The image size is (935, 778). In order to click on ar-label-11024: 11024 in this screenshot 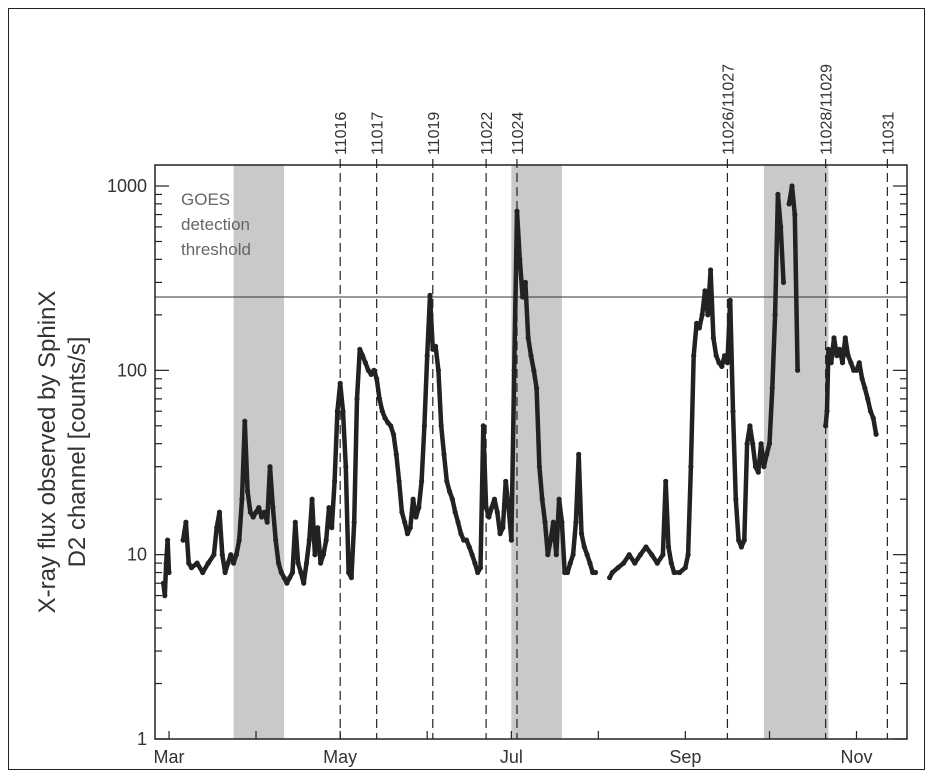, I will do `click(518, 133)`.